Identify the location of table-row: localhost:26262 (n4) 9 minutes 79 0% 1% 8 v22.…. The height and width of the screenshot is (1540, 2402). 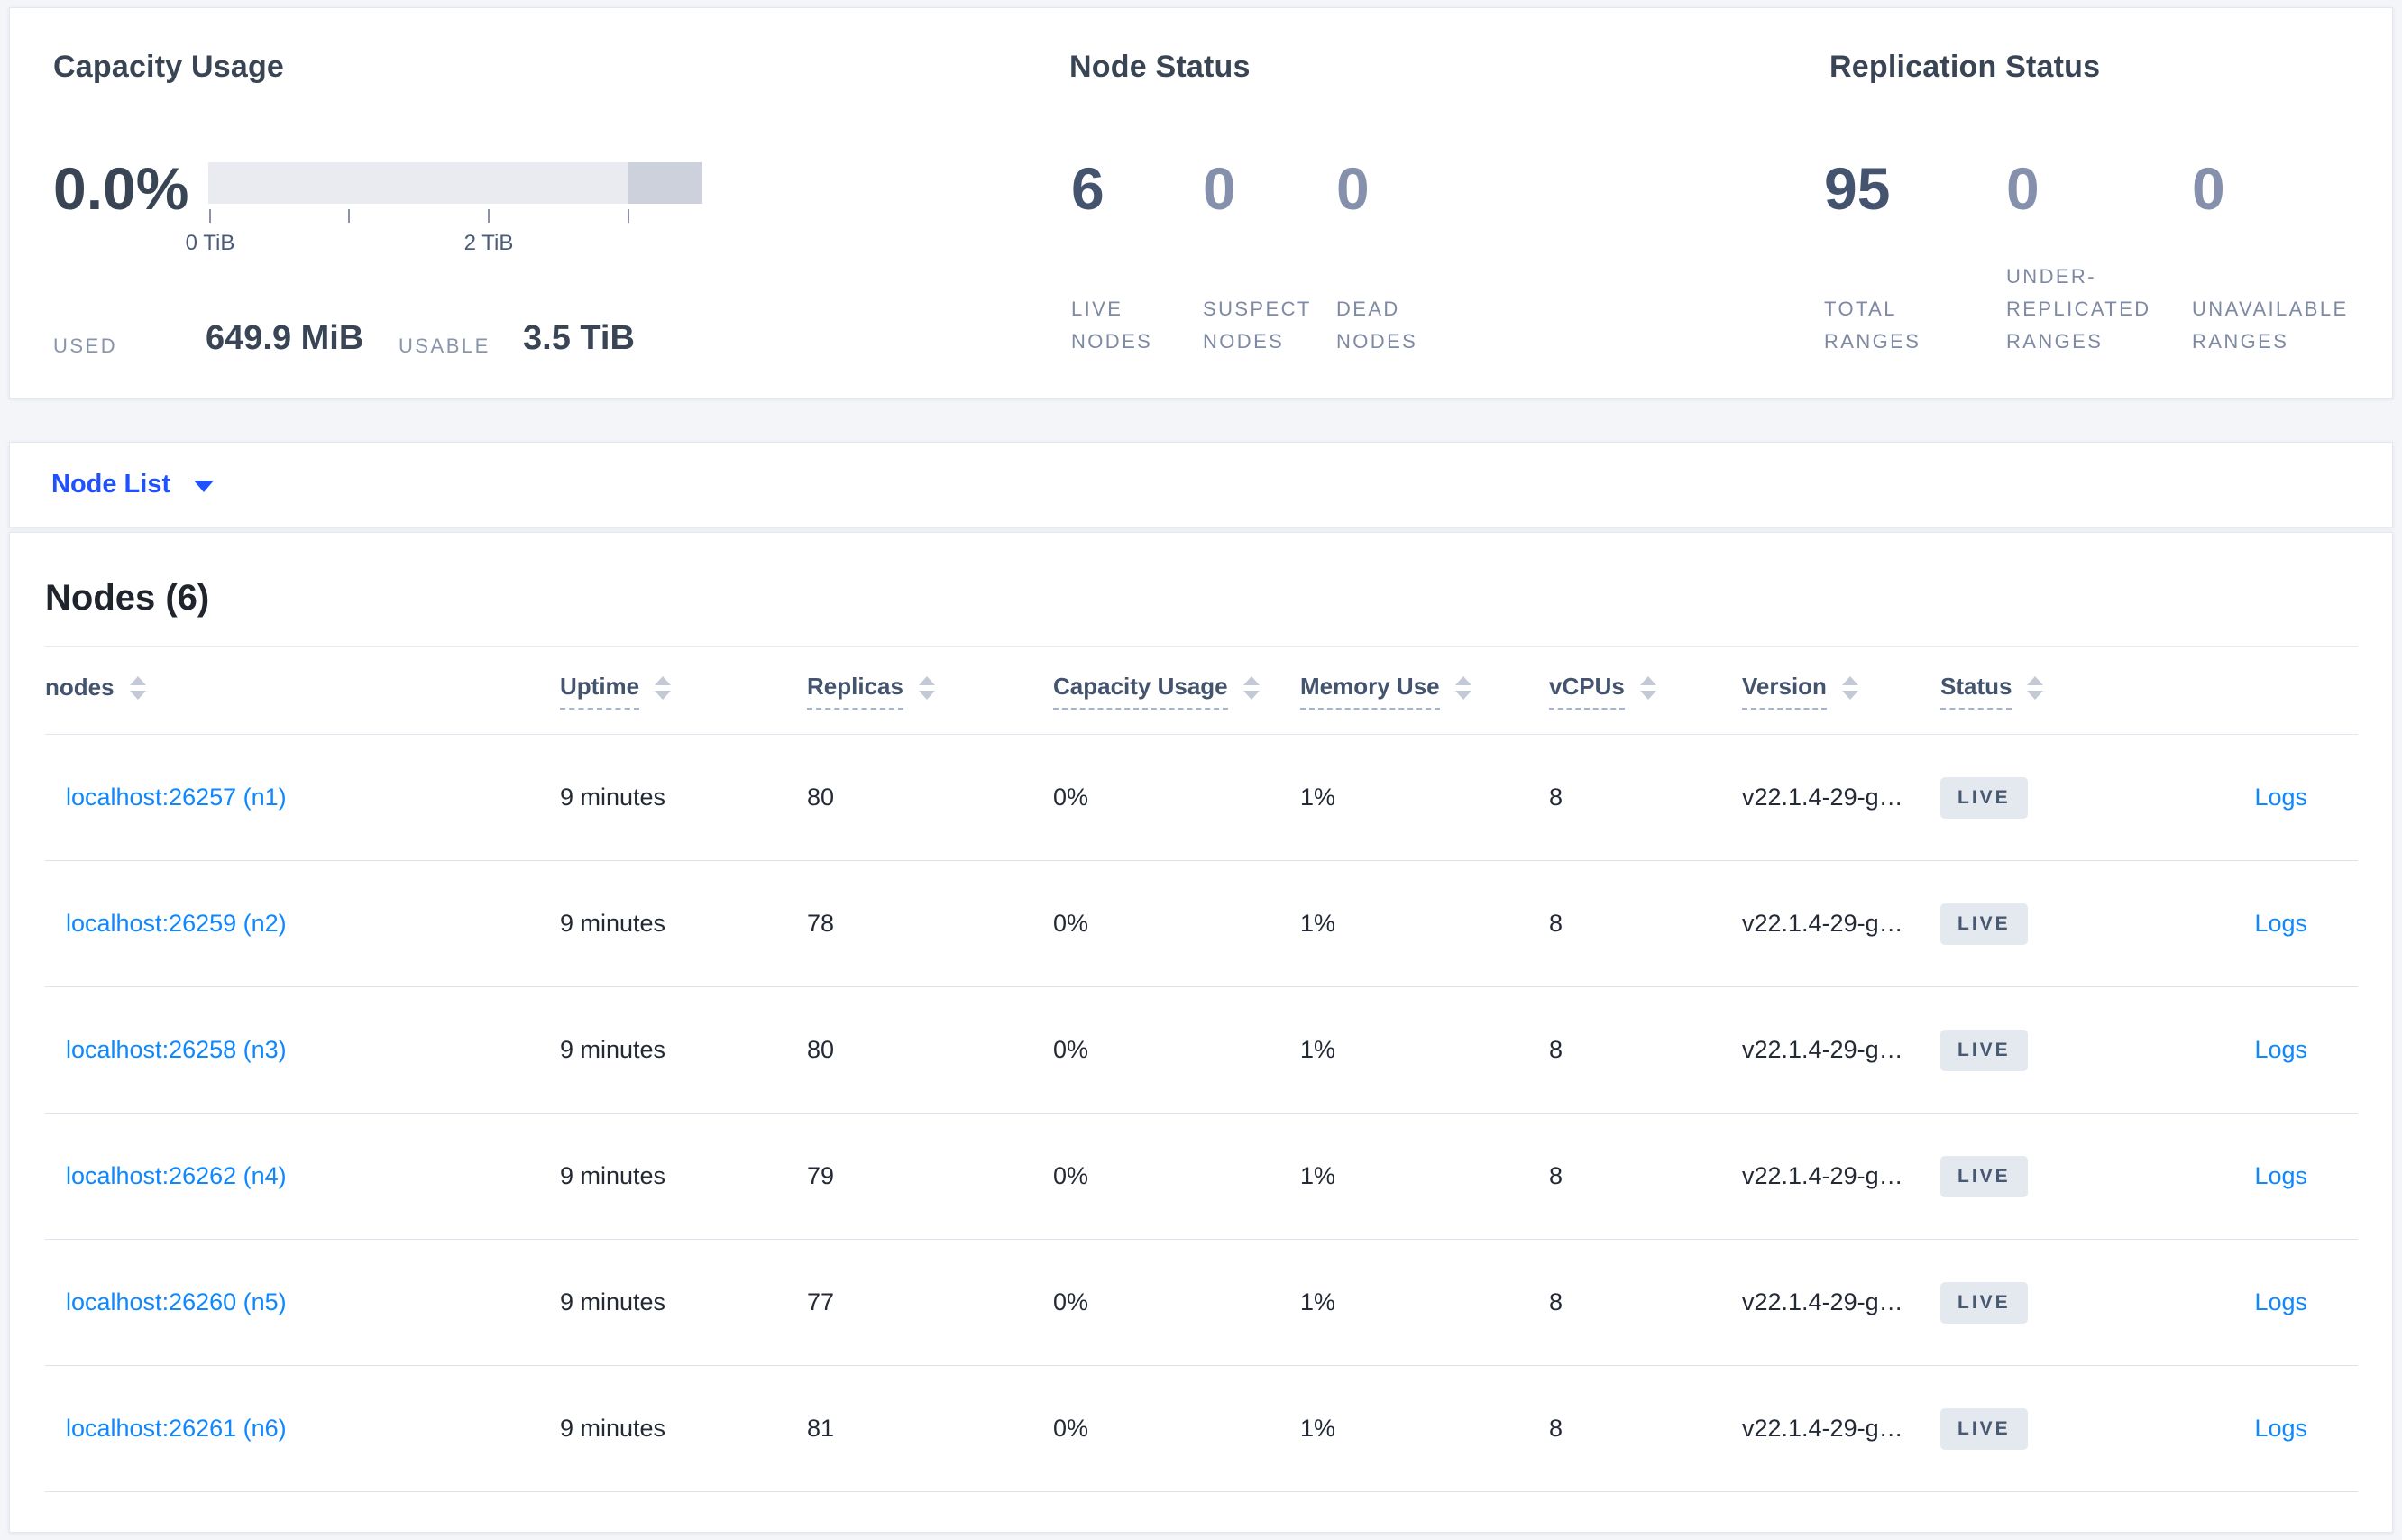
(1201, 1177).